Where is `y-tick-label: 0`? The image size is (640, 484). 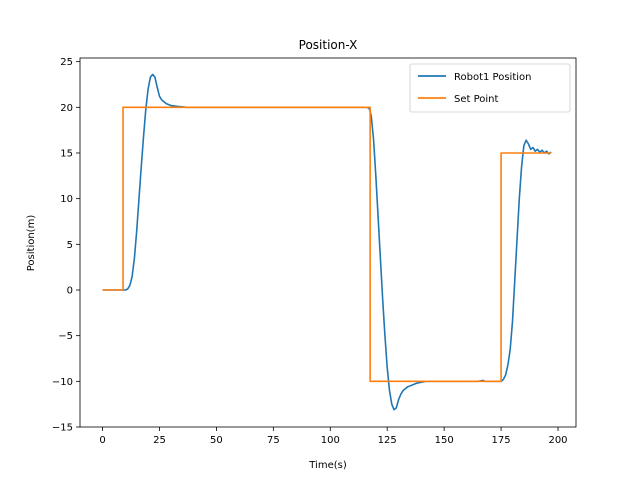 y-tick-label: 0 is located at coordinates (70, 290).